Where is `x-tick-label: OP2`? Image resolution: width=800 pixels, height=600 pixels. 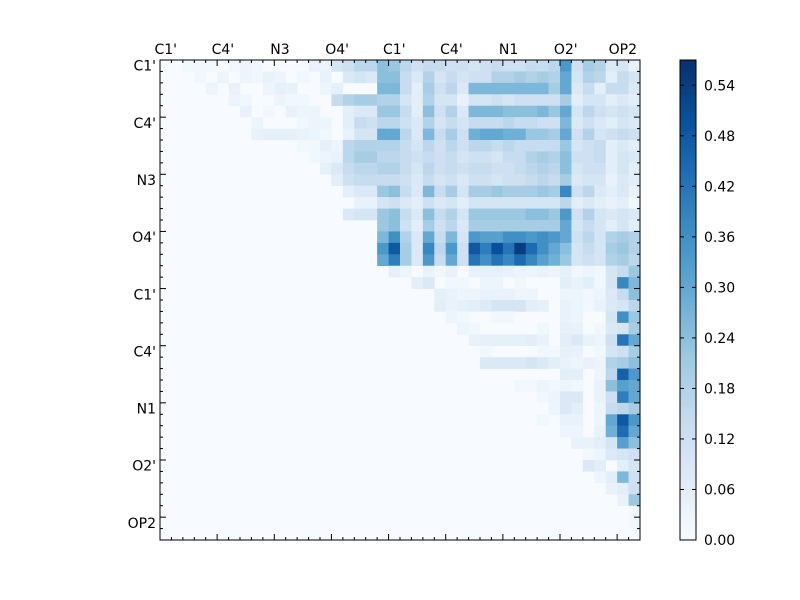
x-tick-label: OP2 is located at coordinates (623, 50).